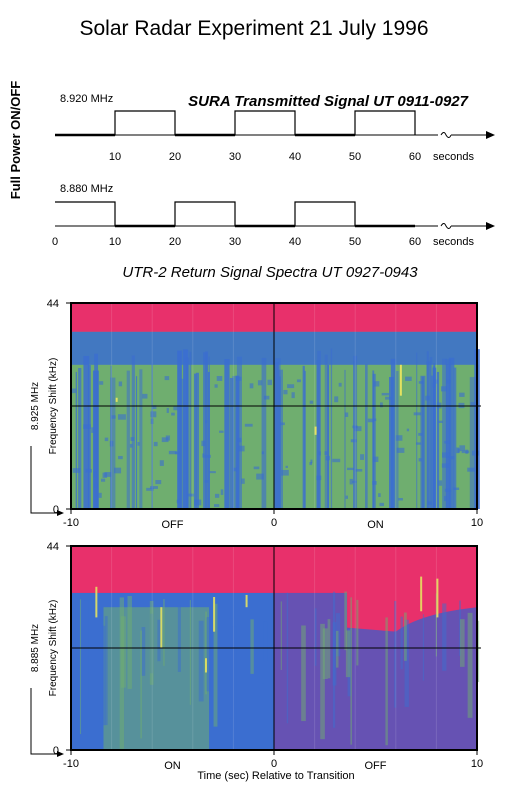 Image resolution: width=509 pixels, height=796 pixels. Describe the element at coordinates (253, 28) in the screenshot. I see `page-title: Solar Radar Experiment 21 July 1996` at that location.